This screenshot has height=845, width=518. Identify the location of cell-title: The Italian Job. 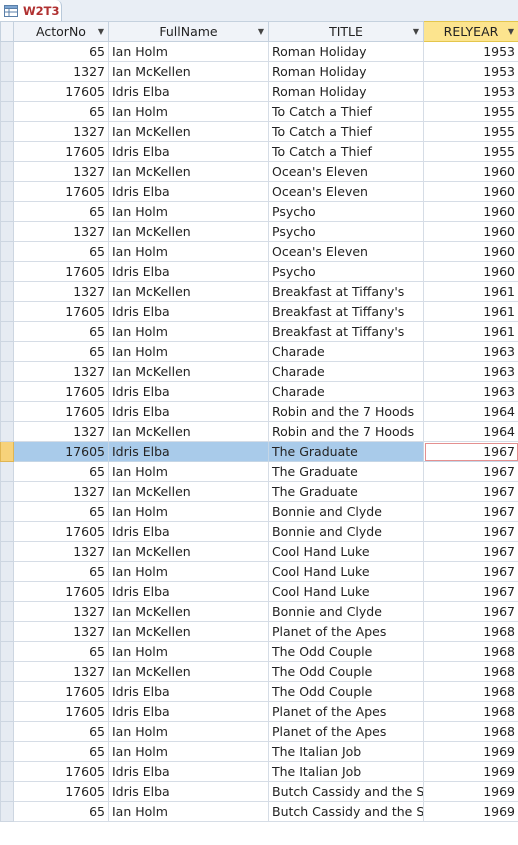
(346, 751).